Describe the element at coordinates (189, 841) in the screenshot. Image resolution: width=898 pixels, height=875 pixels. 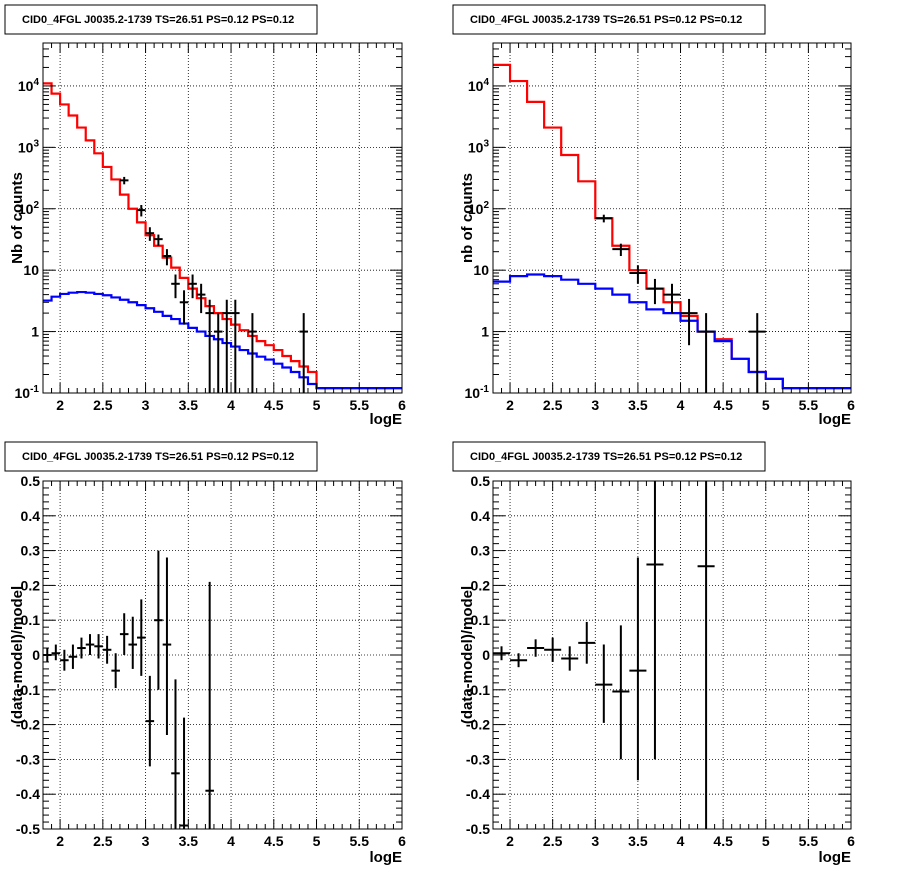
I see `x-tick-label: 3.5` at that location.